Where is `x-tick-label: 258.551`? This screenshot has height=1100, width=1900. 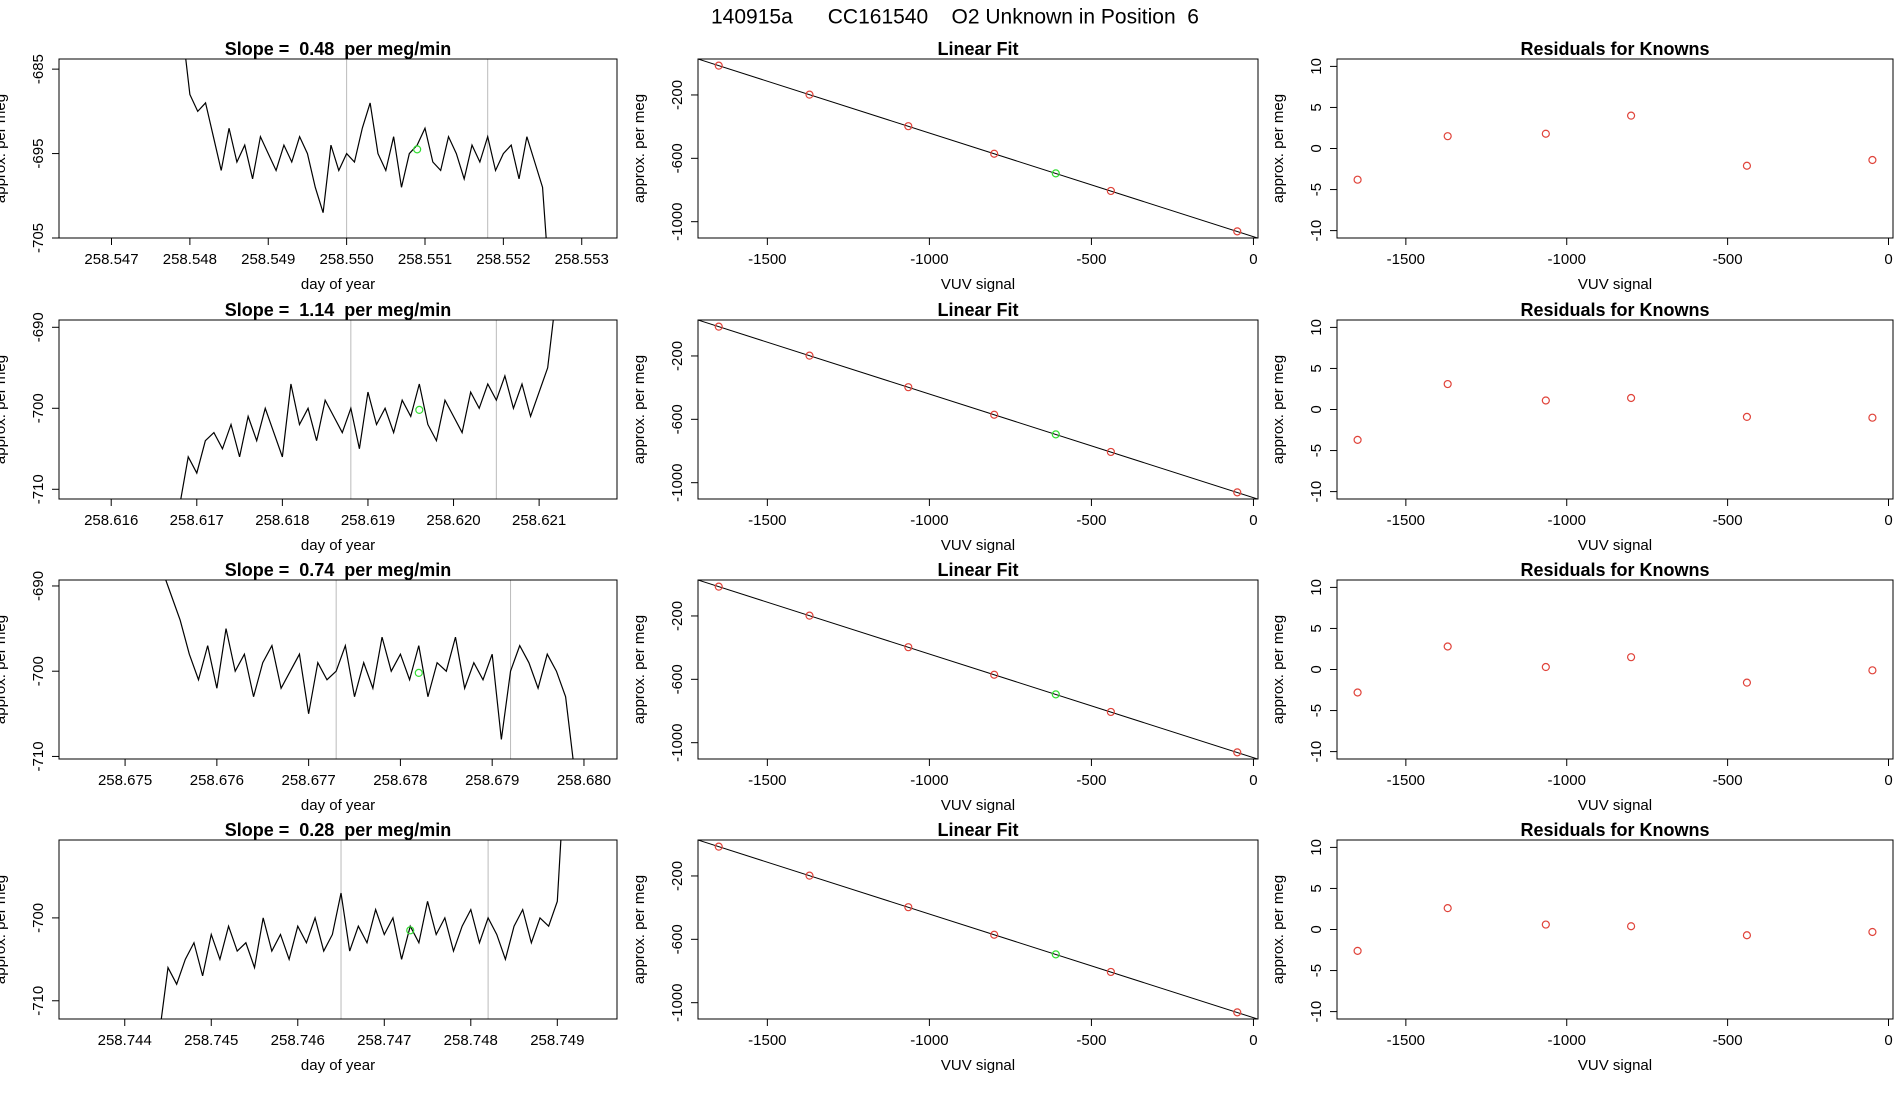 x-tick-label: 258.551 is located at coordinates (425, 259).